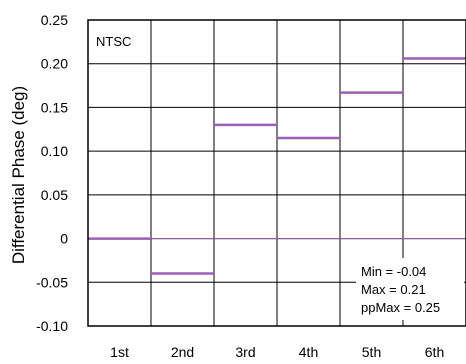  What do you see at coordinates (52, 282) in the screenshot?
I see `y-tick-label: -0.05` at bounding box center [52, 282].